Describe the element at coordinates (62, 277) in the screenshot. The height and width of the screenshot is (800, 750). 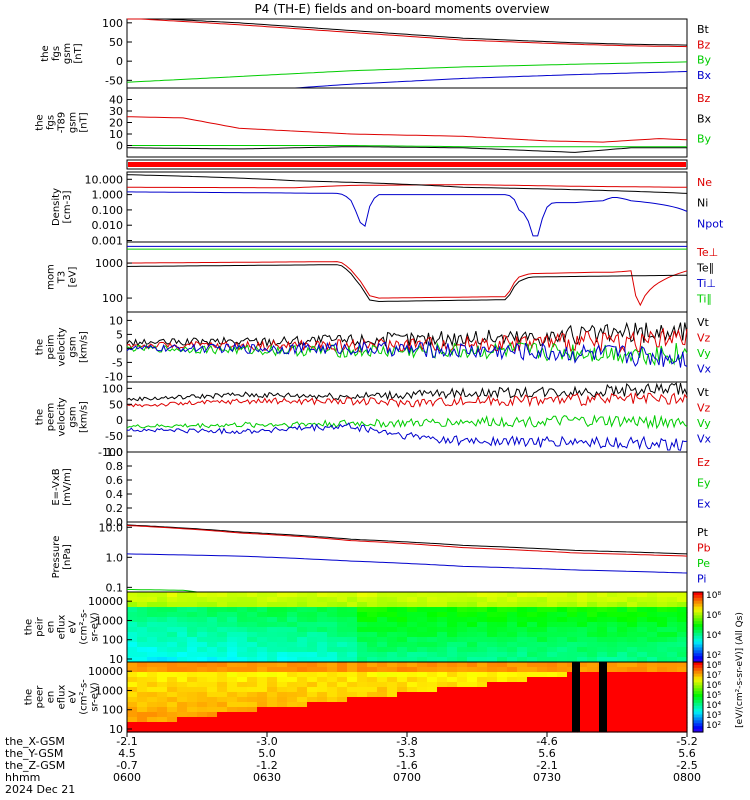
I see `y-axis-label-line: T3` at that location.